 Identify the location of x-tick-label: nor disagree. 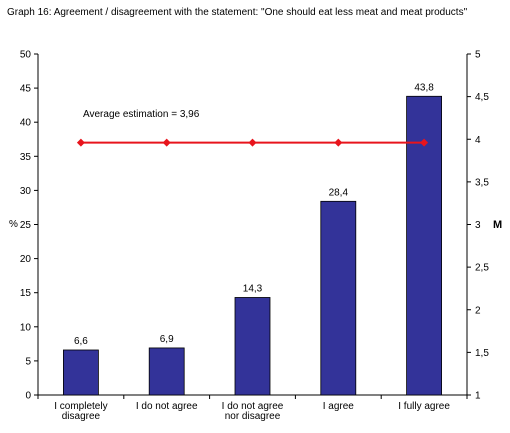
(253, 416).